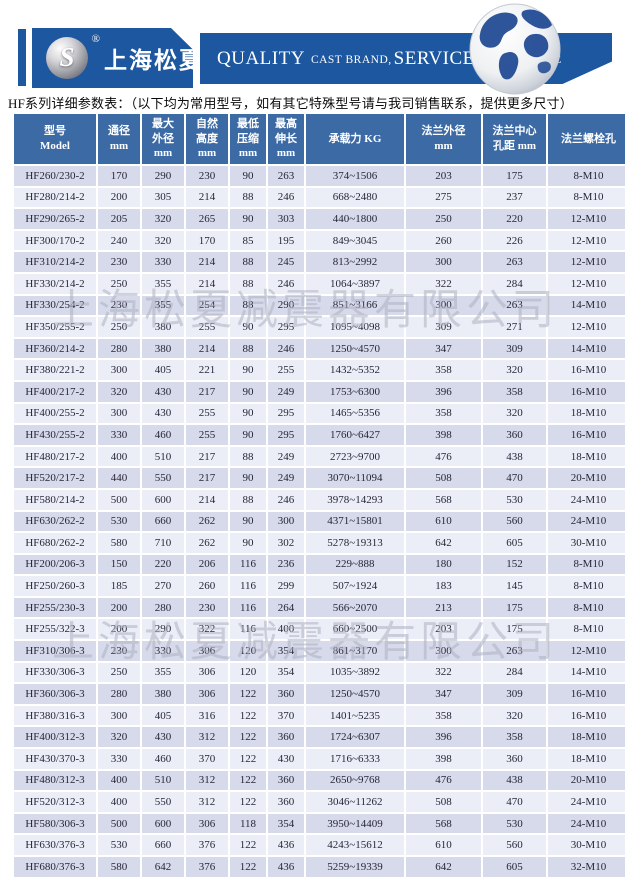  Describe the element at coordinates (163, 759) in the screenshot. I see `cell: 460` at that location.